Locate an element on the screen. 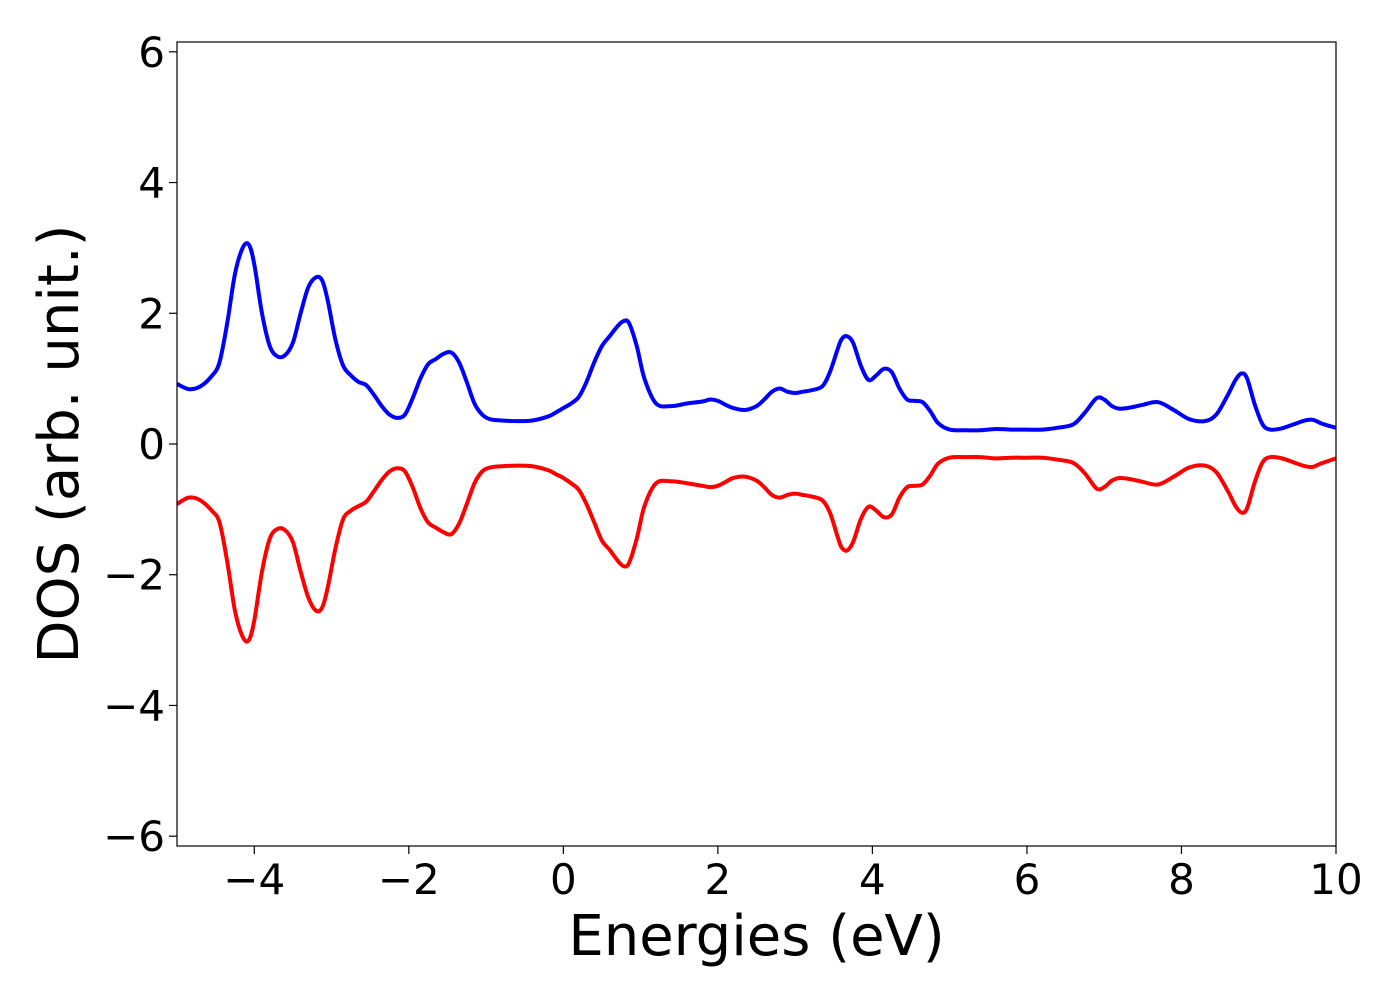 This screenshot has width=1400, height=1005. x-tick-label: 10 is located at coordinates (1335, 879).